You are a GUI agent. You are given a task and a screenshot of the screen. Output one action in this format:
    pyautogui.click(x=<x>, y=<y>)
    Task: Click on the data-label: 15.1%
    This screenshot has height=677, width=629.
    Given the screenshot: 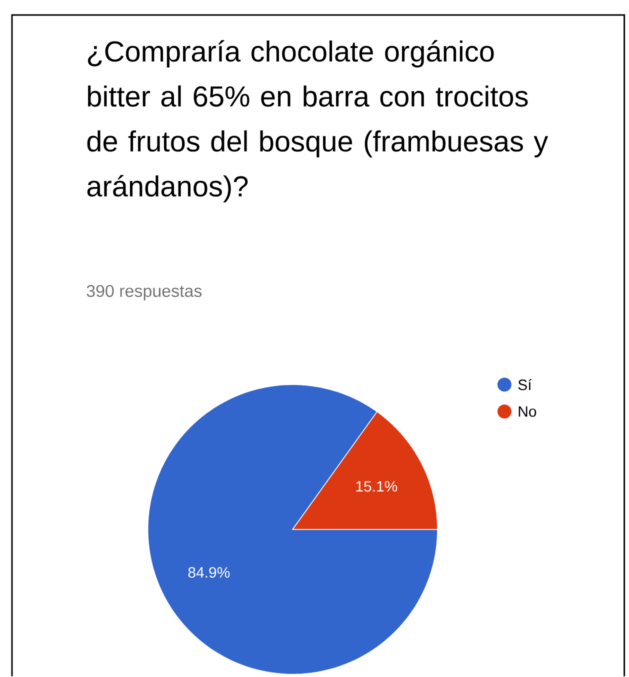 What is the action you would take?
    pyautogui.click(x=376, y=486)
    